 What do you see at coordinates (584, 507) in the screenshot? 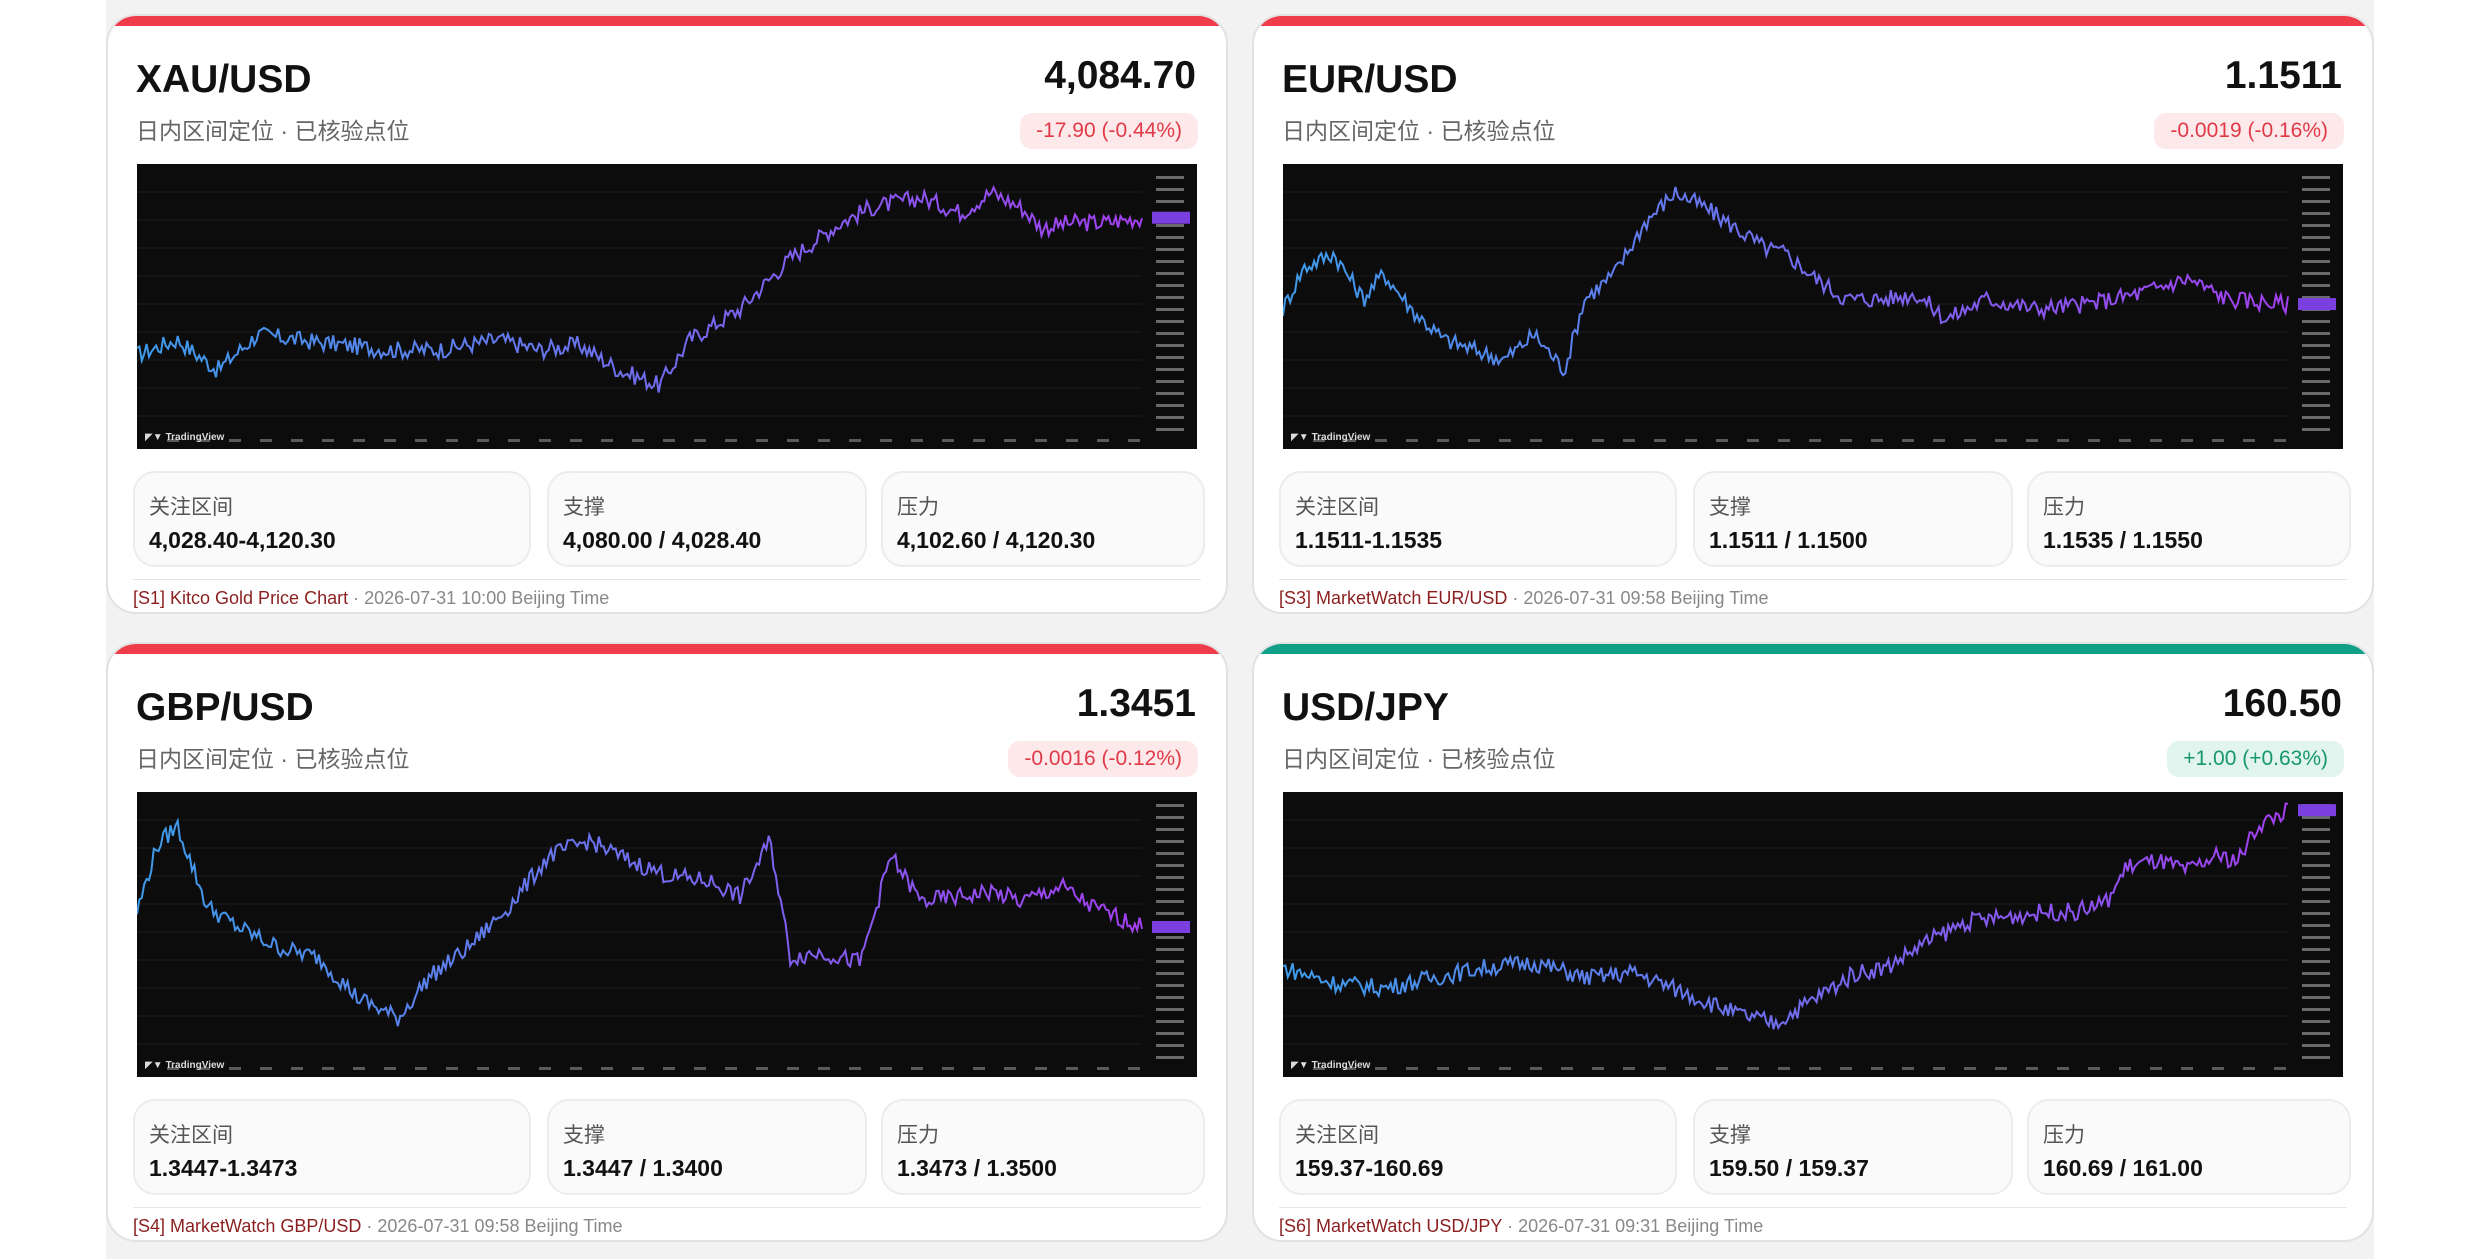
I see `zone-label: 支撑` at bounding box center [584, 507].